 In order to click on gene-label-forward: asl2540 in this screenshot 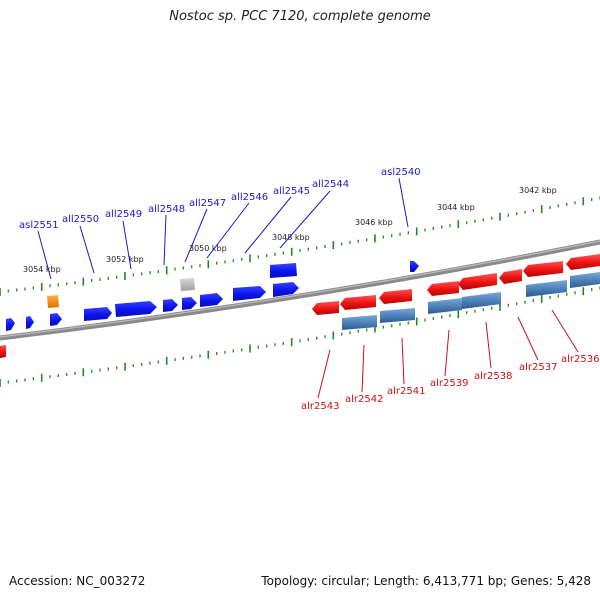, I will do `click(401, 172)`.